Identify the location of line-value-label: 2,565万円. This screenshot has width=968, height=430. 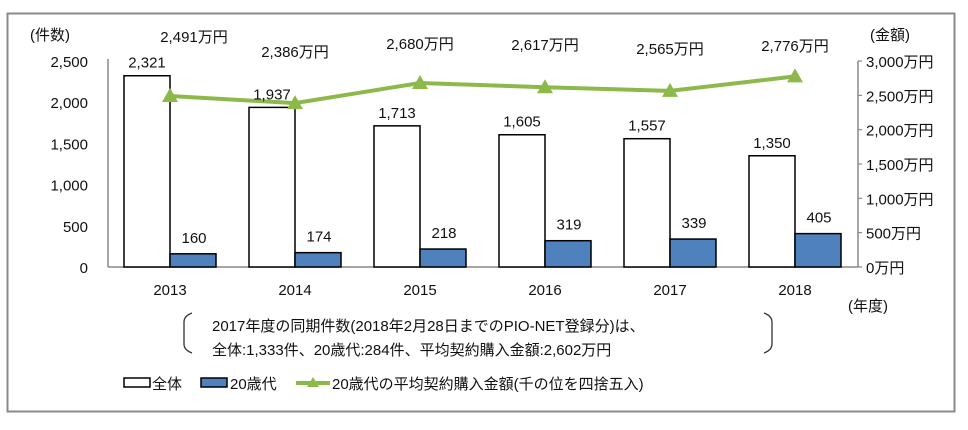
(670, 49).